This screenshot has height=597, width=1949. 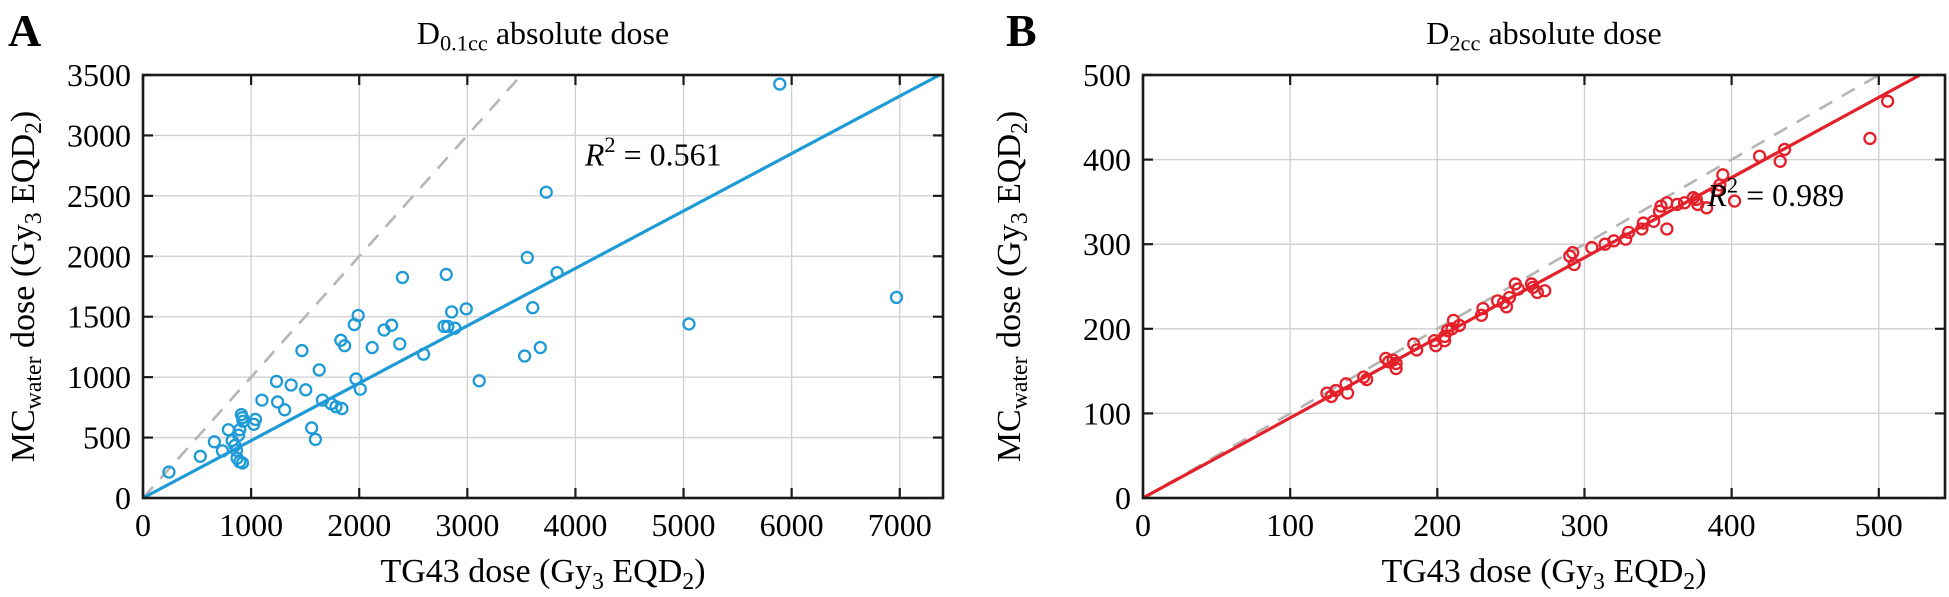 What do you see at coordinates (900, 525) in the screenshot?
I see `x-tick-label: 7000` at bounding box center [900, 525].